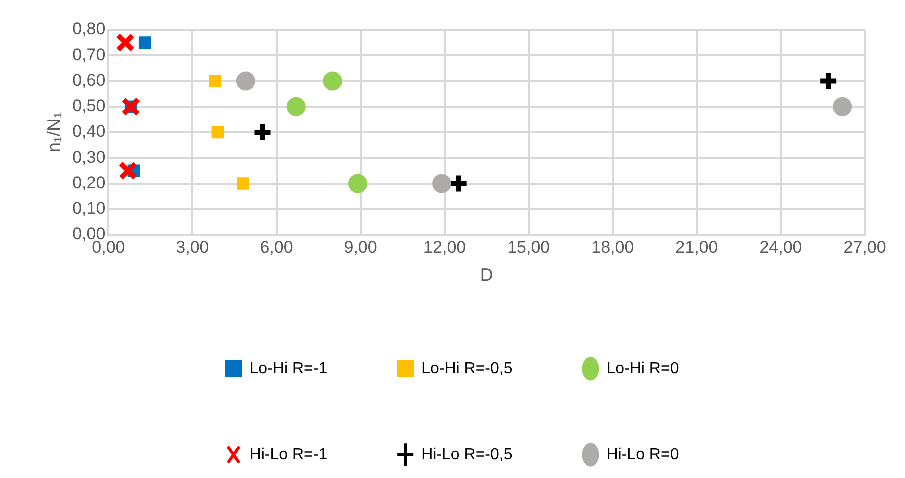 The image size is (905, 478). Describe the element at coordinates (643, 455) in the screenshot. I see `legend-label: Hi-Lo R=0` at that location.